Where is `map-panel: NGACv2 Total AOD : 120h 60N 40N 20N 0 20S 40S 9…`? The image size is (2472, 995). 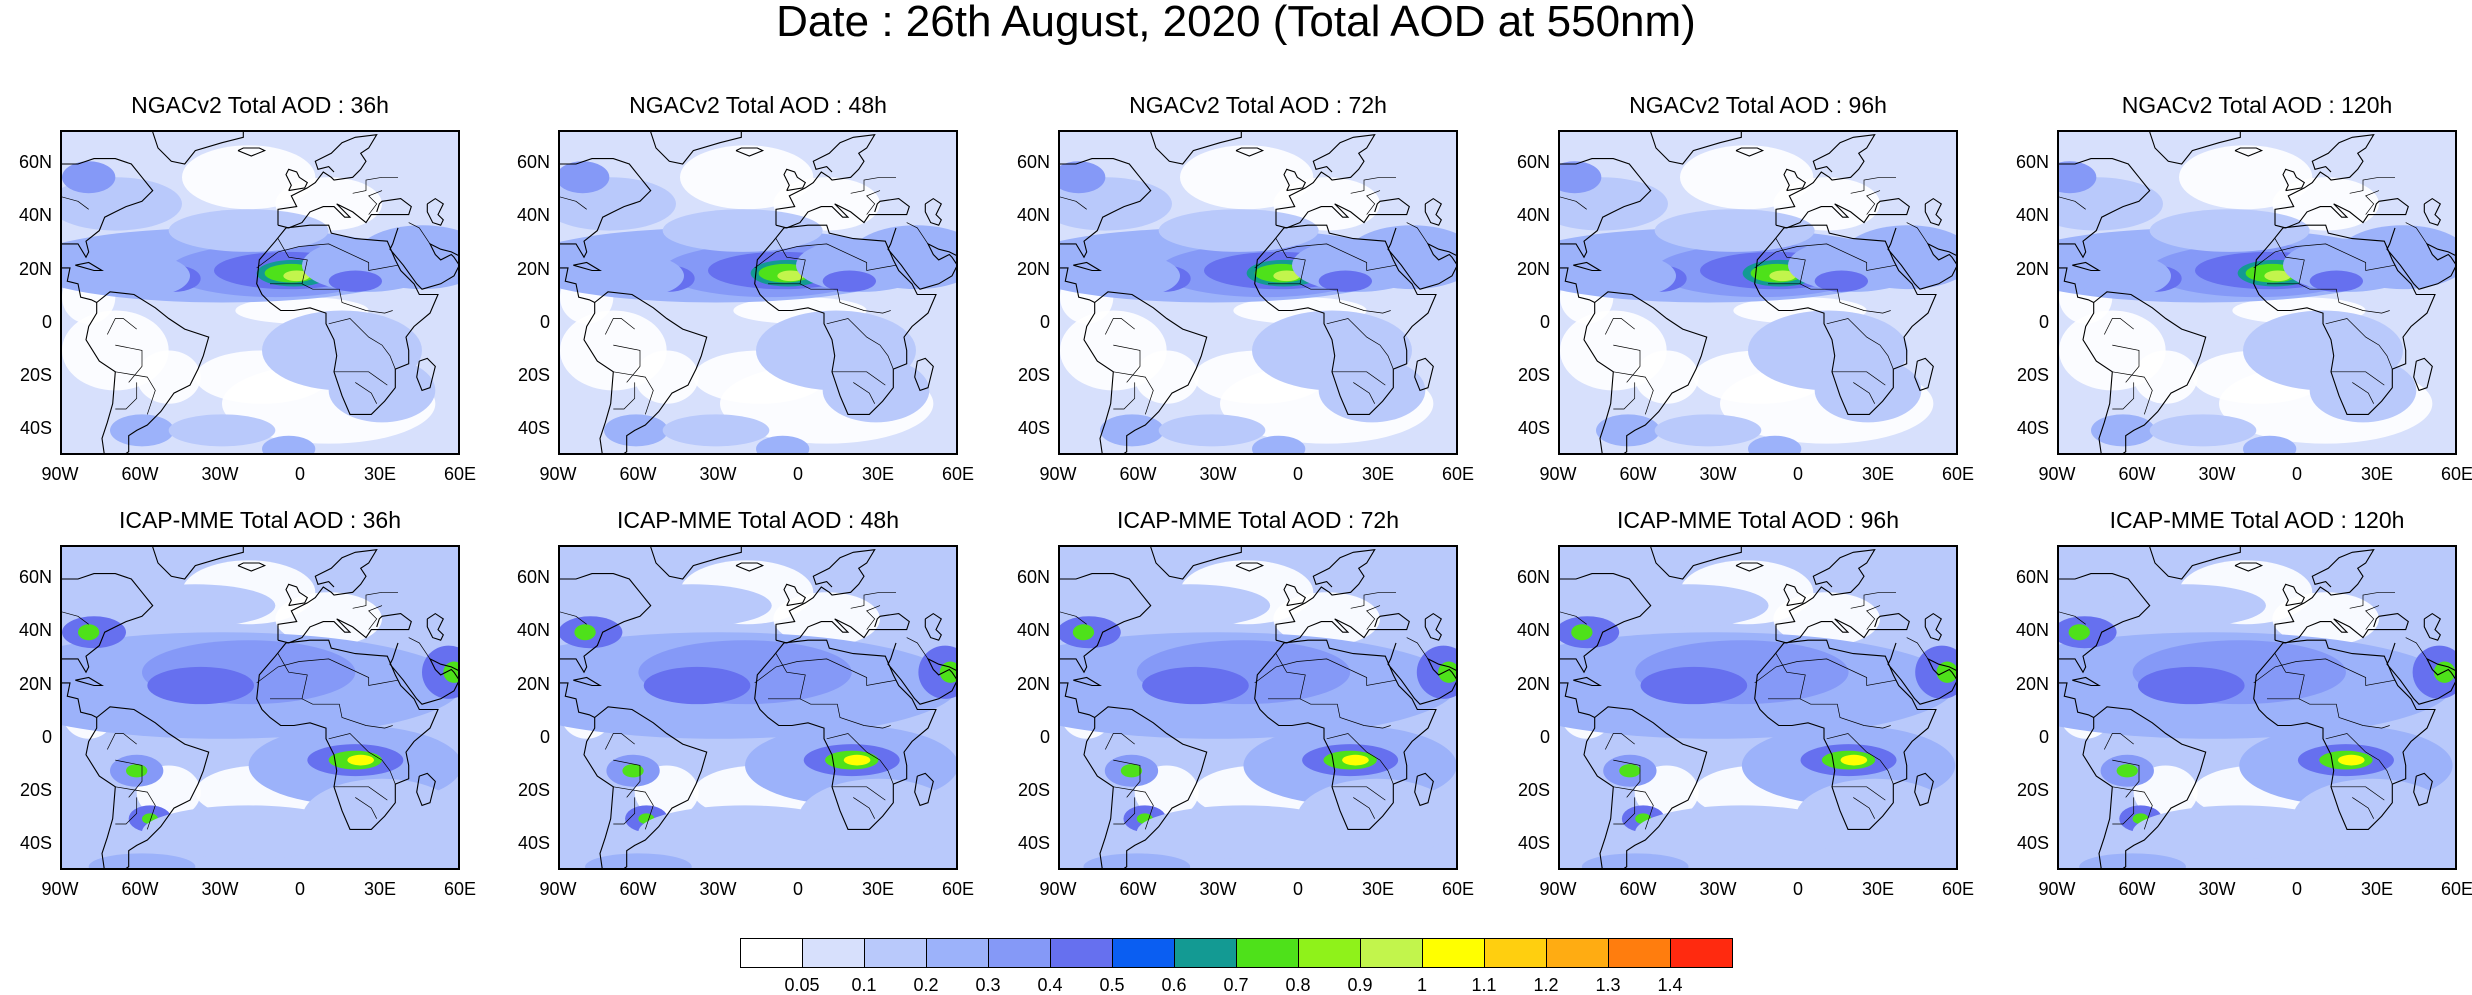
map-panel: NGACv2 Total AOD : 120h 60N 40N 20N 0 20S 40S 9… is located at coordinates (2244, 289).